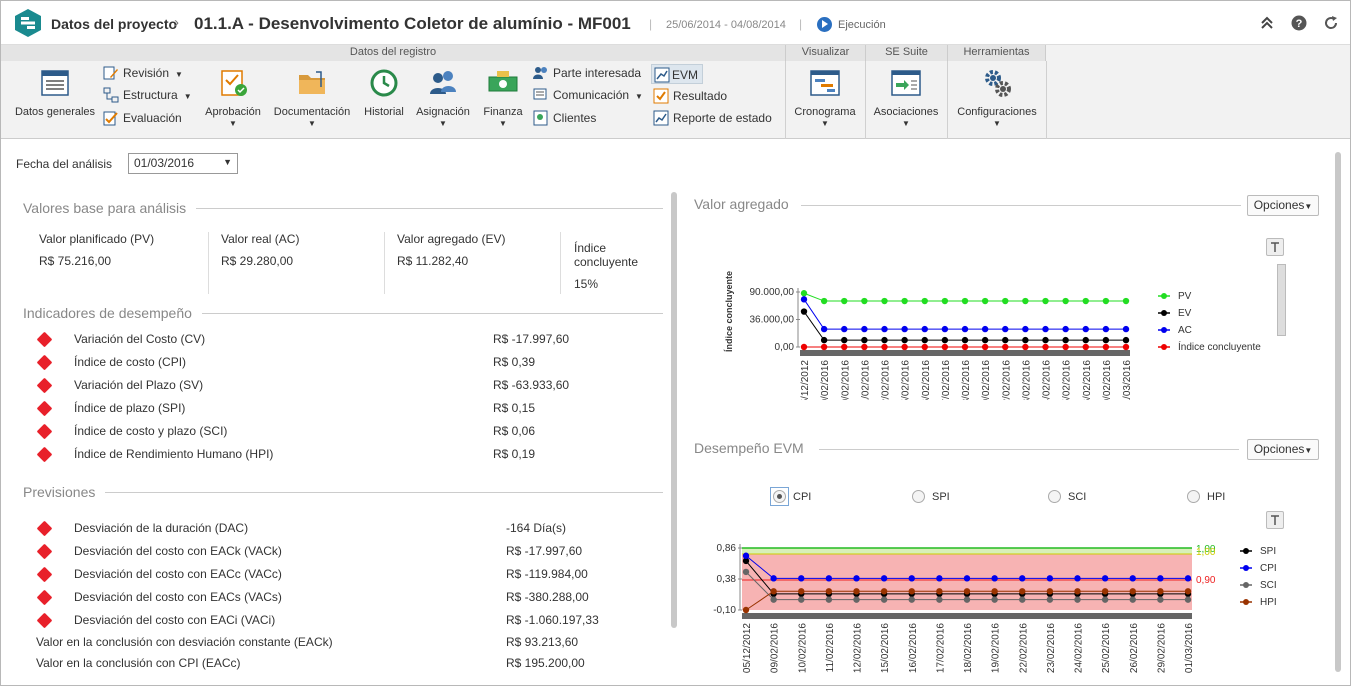 The image size is (1351, 686). Describe the element at coordinates (1308, 206) in the screenshot. I see `dropdown-caret-icon: ▼` at that location.